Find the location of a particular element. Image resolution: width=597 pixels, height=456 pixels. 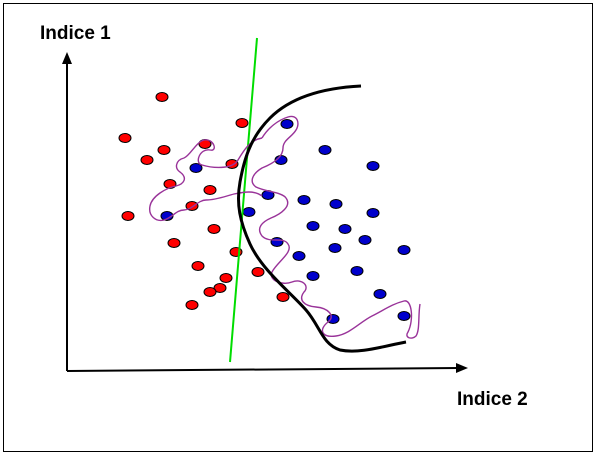

overfit-boundary is located at coordinates (336, 227).